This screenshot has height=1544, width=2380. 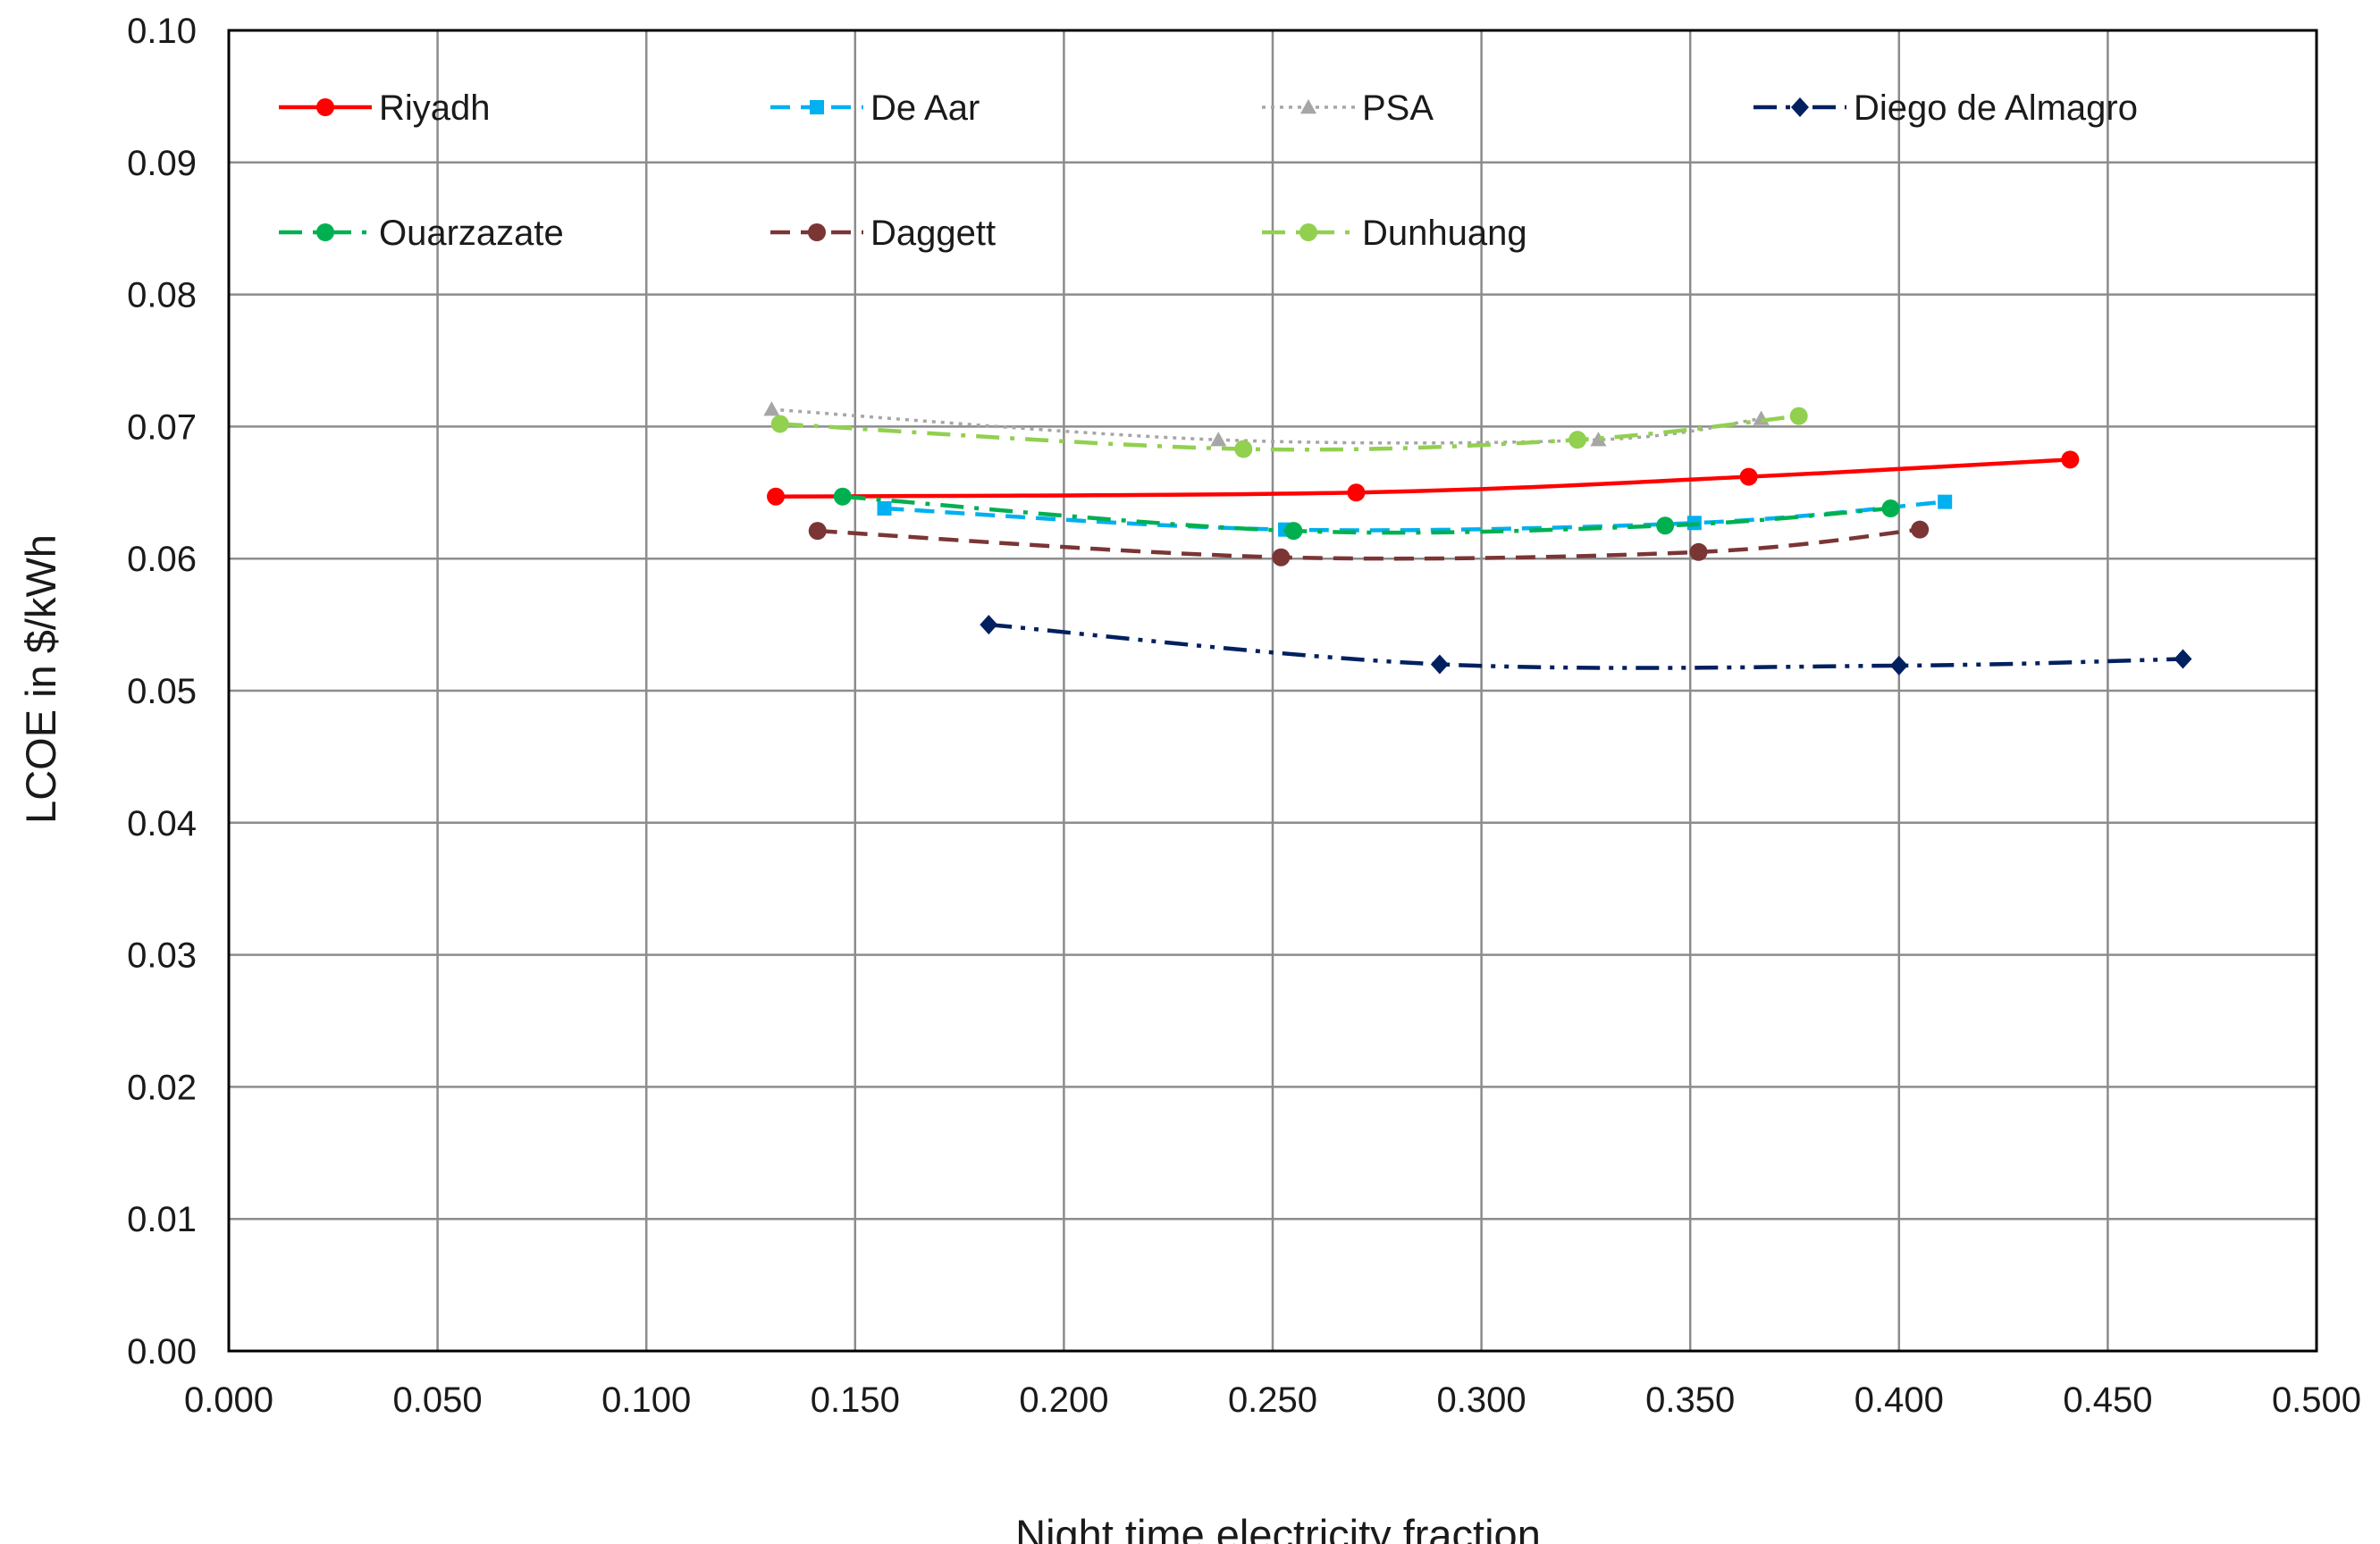 I want to click on y-tick-label: 0.07, so click(x=162, y=427).